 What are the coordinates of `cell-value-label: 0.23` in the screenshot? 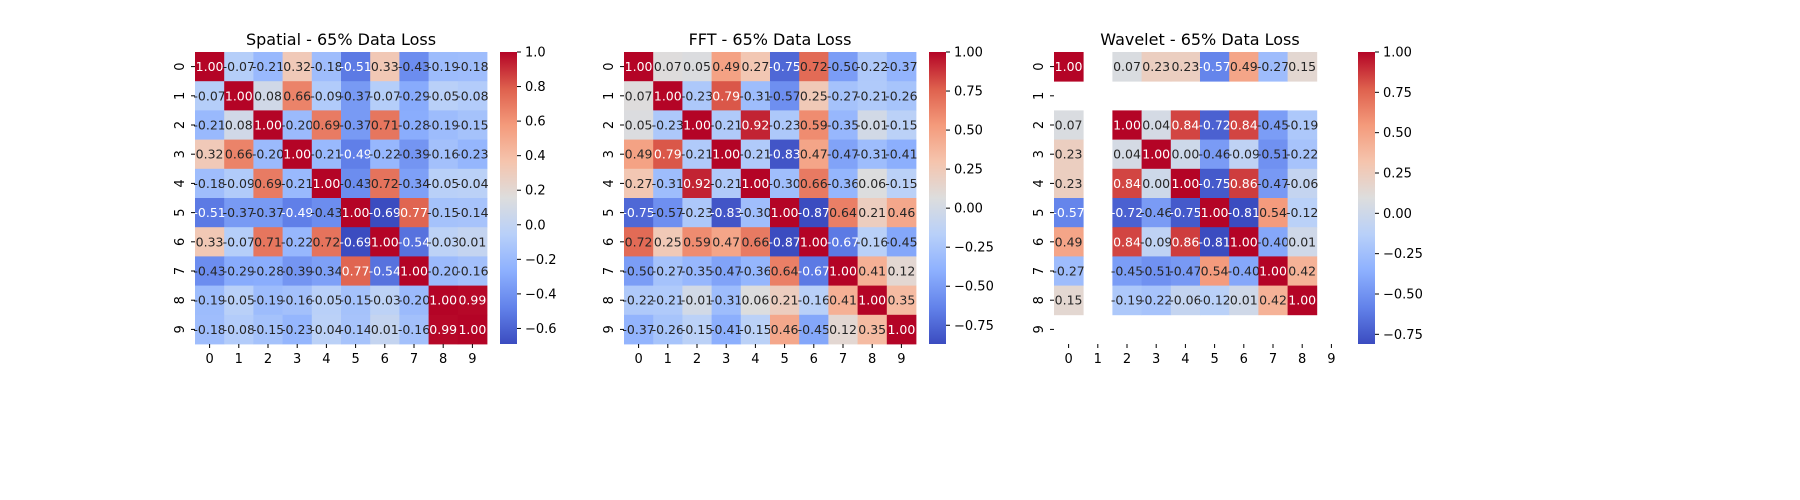 It's located at (1069, 154).